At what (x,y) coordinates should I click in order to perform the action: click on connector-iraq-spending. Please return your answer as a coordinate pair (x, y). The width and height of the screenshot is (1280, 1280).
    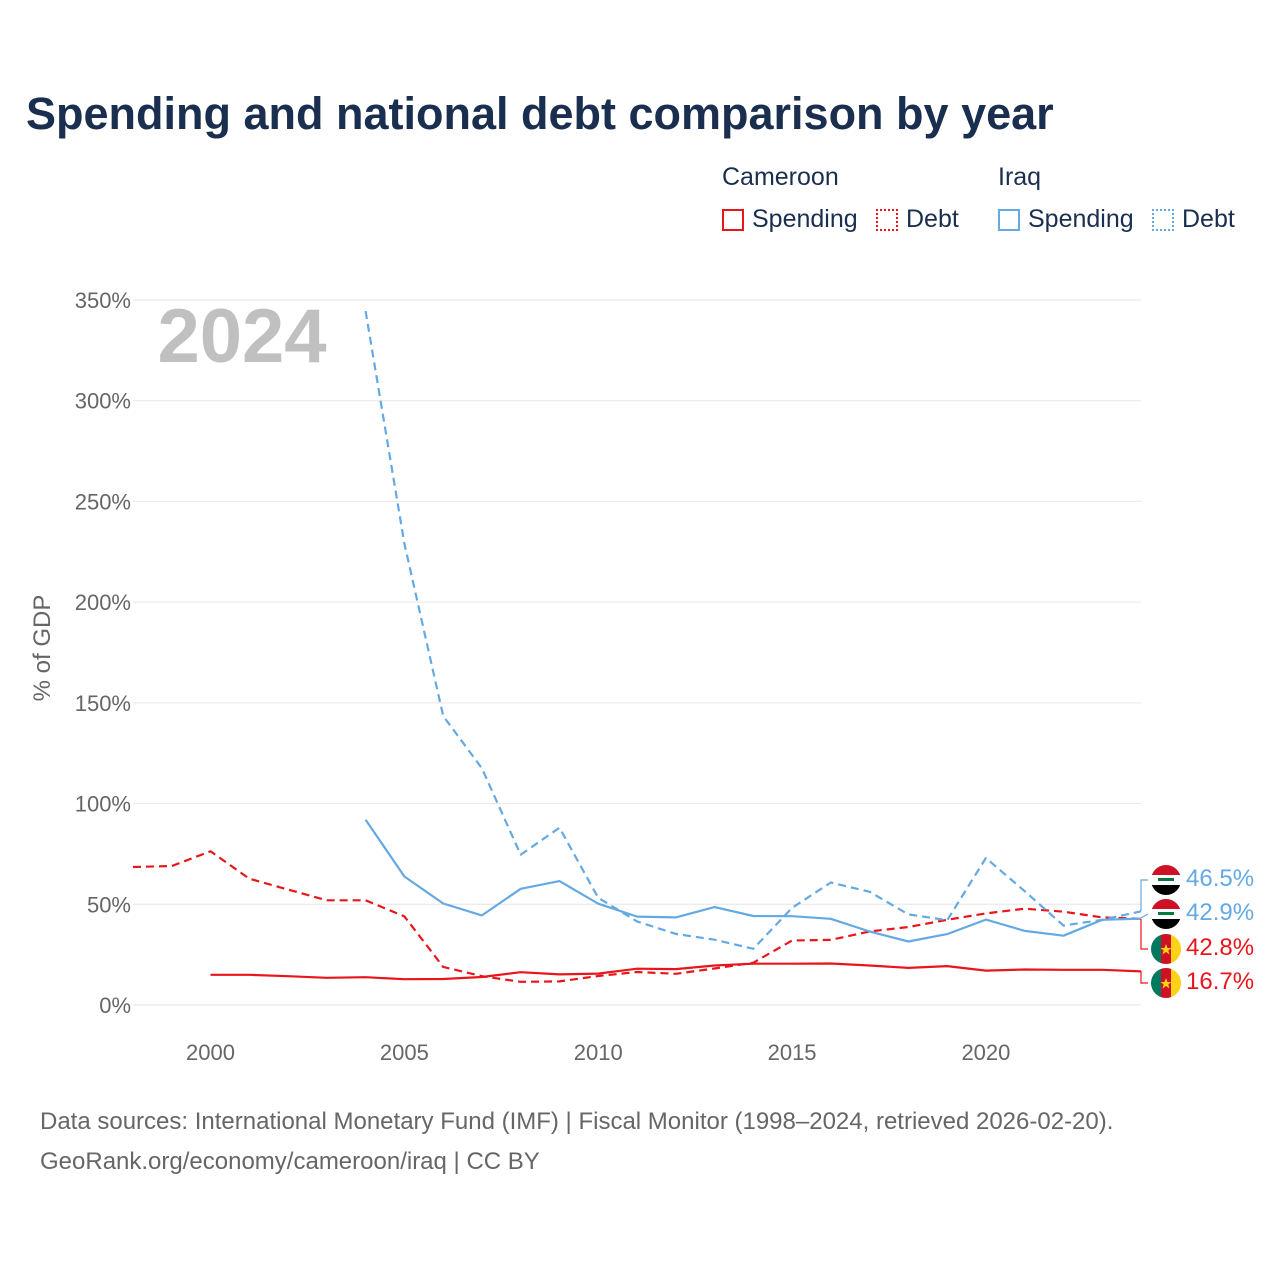
    Looking at the image, I should click on (1144, 916).